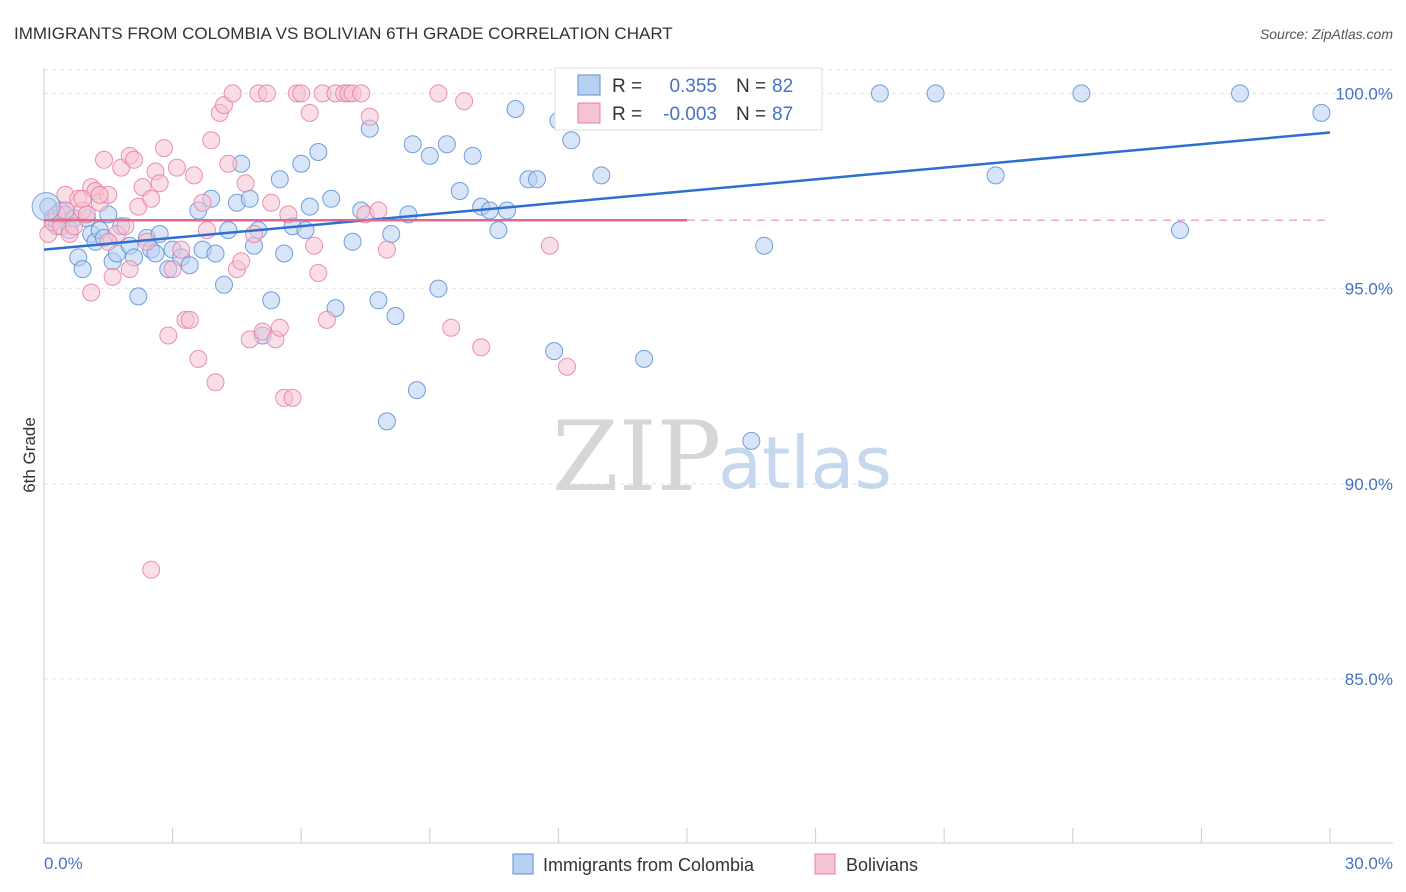 This screenshot has width=1406, height=892. Describe the element at coordinates (1326, 34) in the screenshot. I see `chart-source: Source: ZipAtlas.com` at that location.